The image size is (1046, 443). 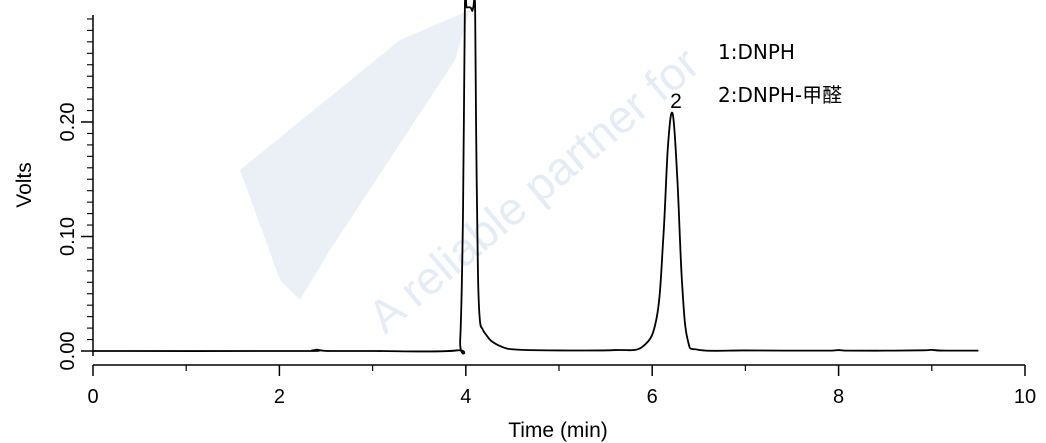 I want to click on x-tick-label: 10, so click(x=1025, y=397).